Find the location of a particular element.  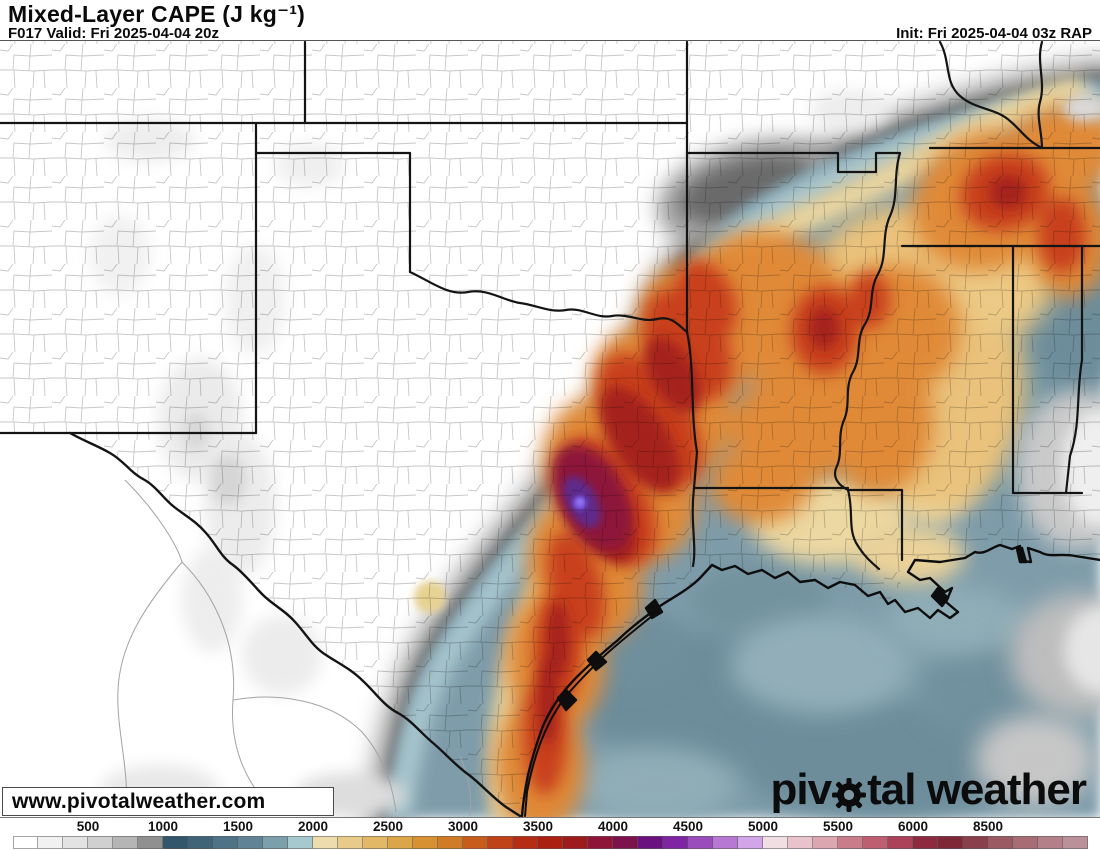

colorbar-tick-label: 2000 is located at coordinates (313, 826).